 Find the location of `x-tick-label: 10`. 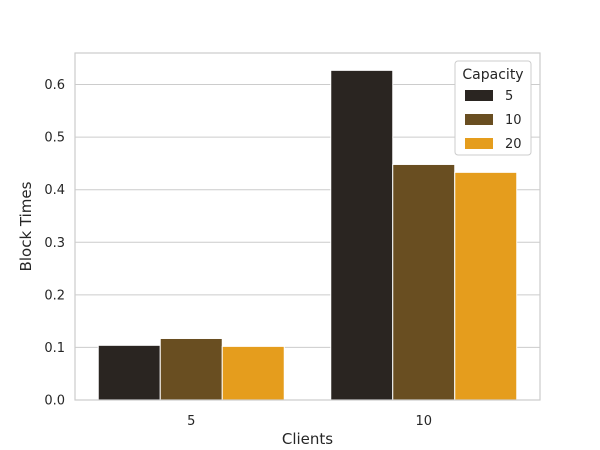

x-tick-label: 10 is located at coordinates (423, 421).